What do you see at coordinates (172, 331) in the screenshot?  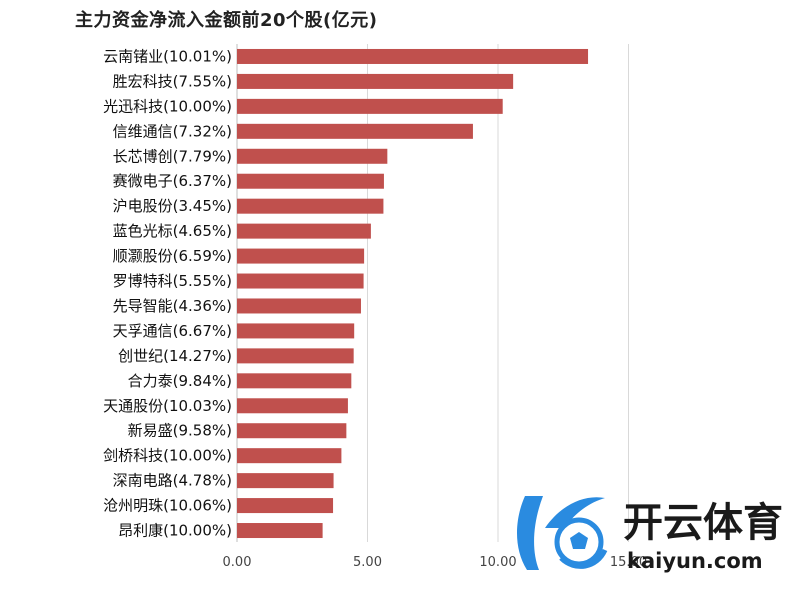 I see `category-label: 天孚通信(6.67%)` at bounding box center [172, 331].